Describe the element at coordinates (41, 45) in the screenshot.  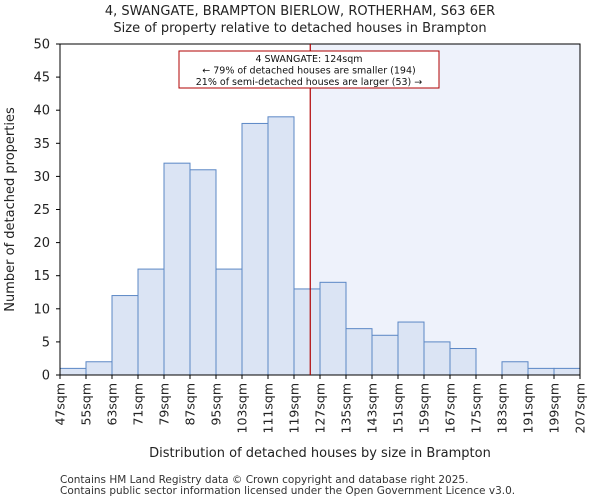
I see `y-tick-label: 50` at that location.